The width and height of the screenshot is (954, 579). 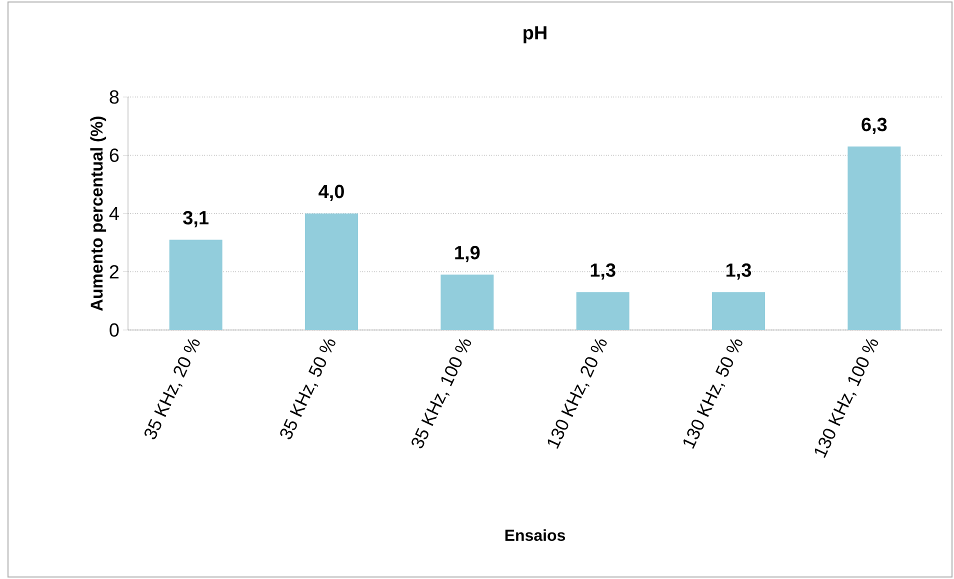 I want to click on data-label: 1,9, so click(x=467, y=254).